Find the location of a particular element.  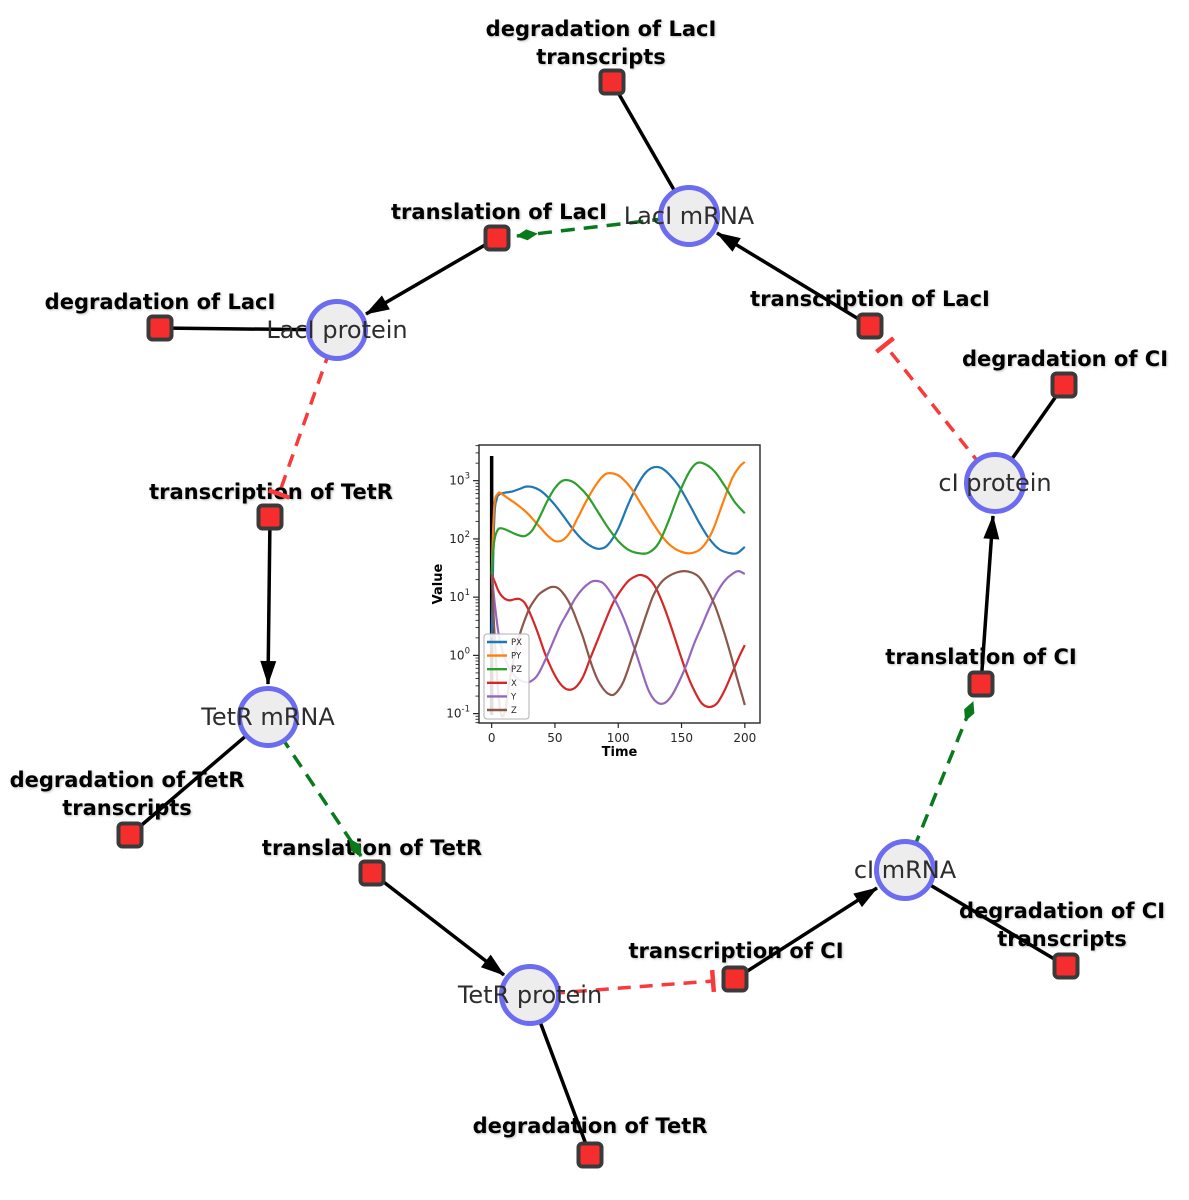

reaction-node-degradation-of-ci is located at coordinates (1064, 385).